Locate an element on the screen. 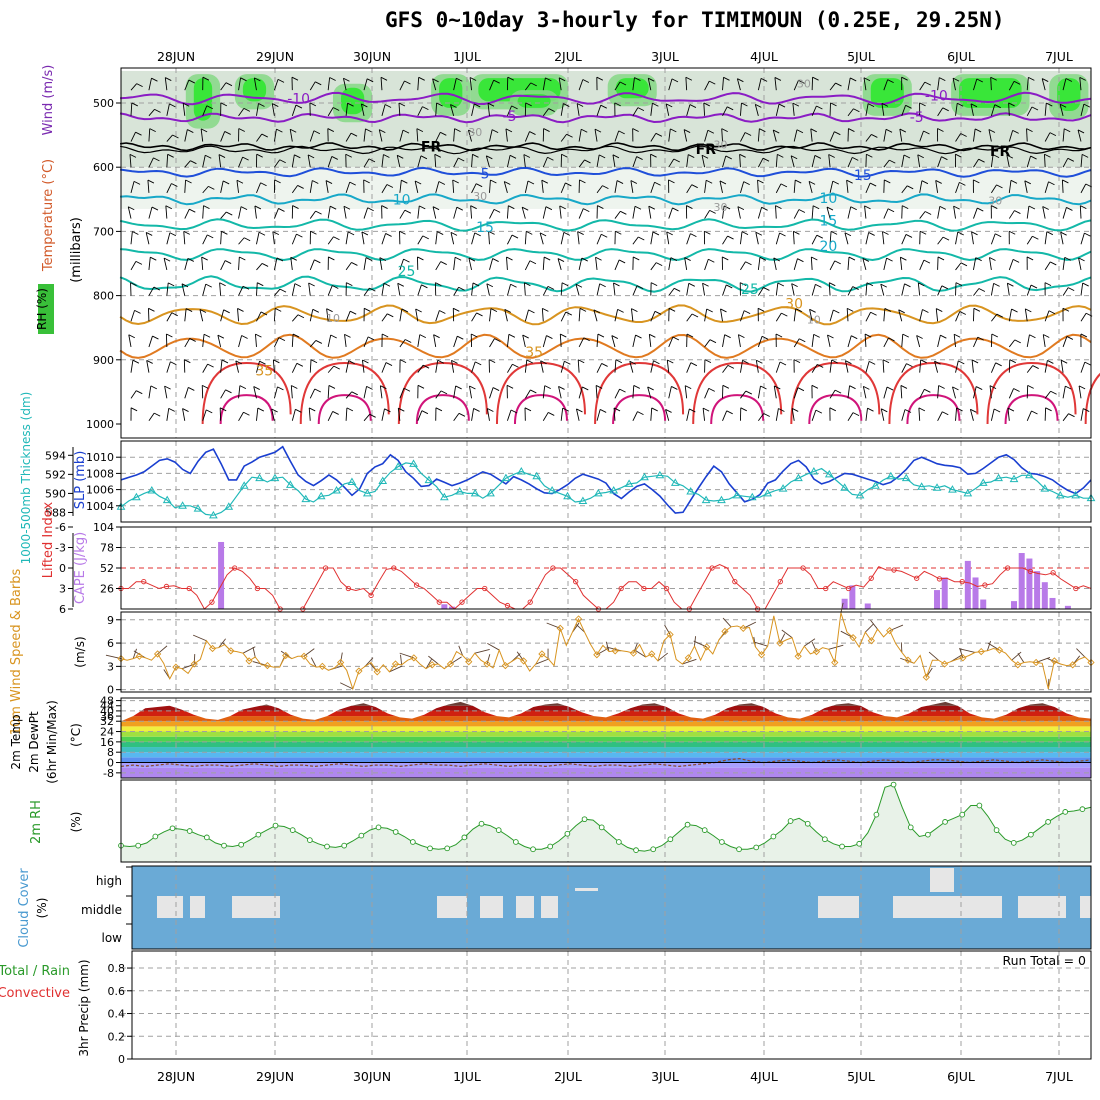 This screenshot has height=1100, width=1100. cloud-block-middle is located at coordinates (1085, 907).